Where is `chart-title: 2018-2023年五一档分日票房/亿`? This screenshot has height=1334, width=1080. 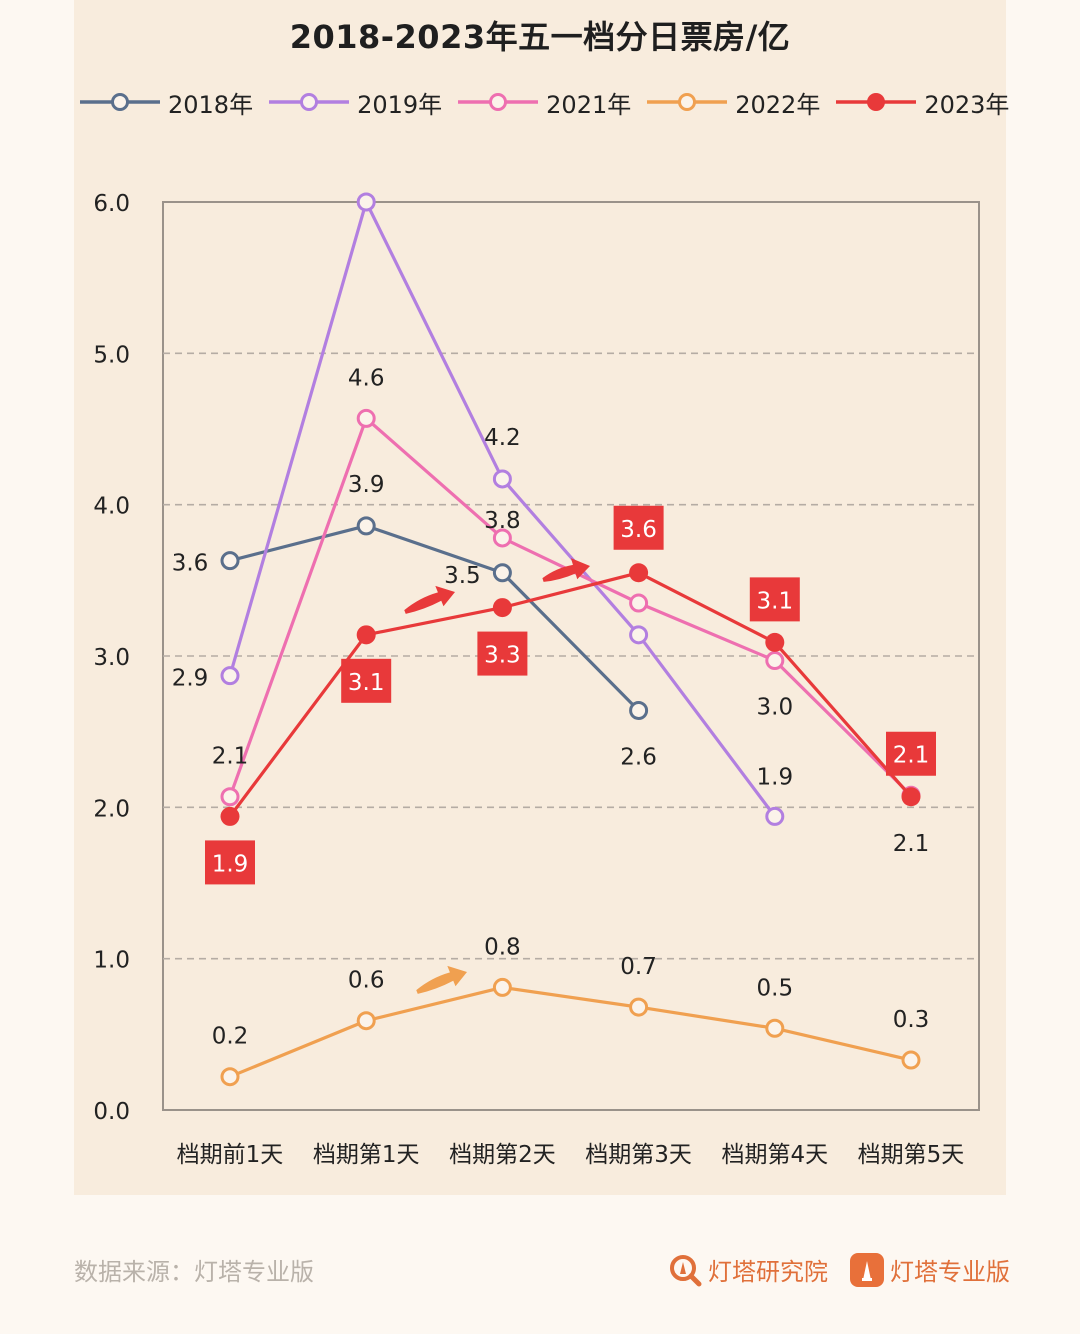 chart-title: 2018-2023年五一档分日票房/亿 is located at coordinates (540, 37).